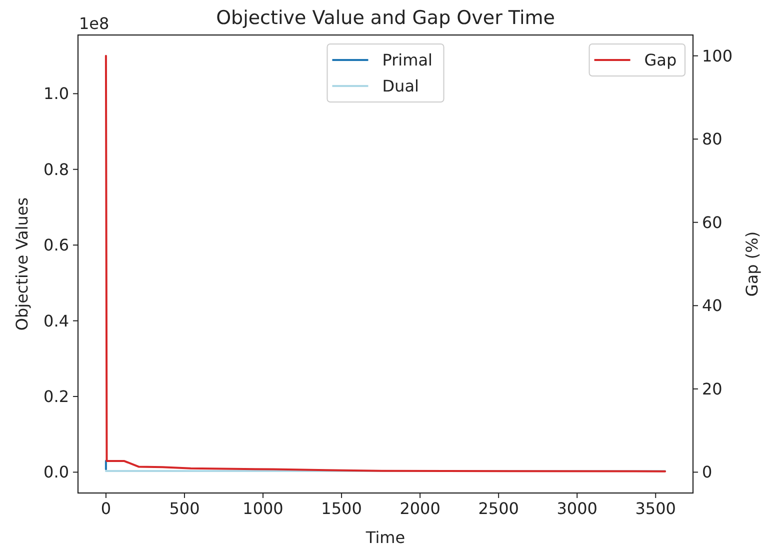 This screenshot has height=552, width=765. What do you see at coordinates (56, 320) in the screenshot?
I see `y-tick-label: 0.4` at bounding box center [56, 320].